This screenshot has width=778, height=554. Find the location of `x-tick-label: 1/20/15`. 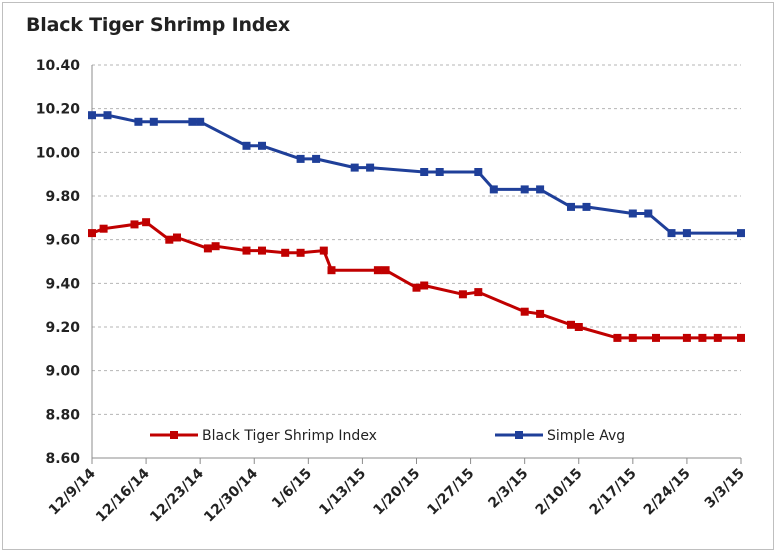

x-tick-label: 1/20/15 is located at coordinates (396, 492).